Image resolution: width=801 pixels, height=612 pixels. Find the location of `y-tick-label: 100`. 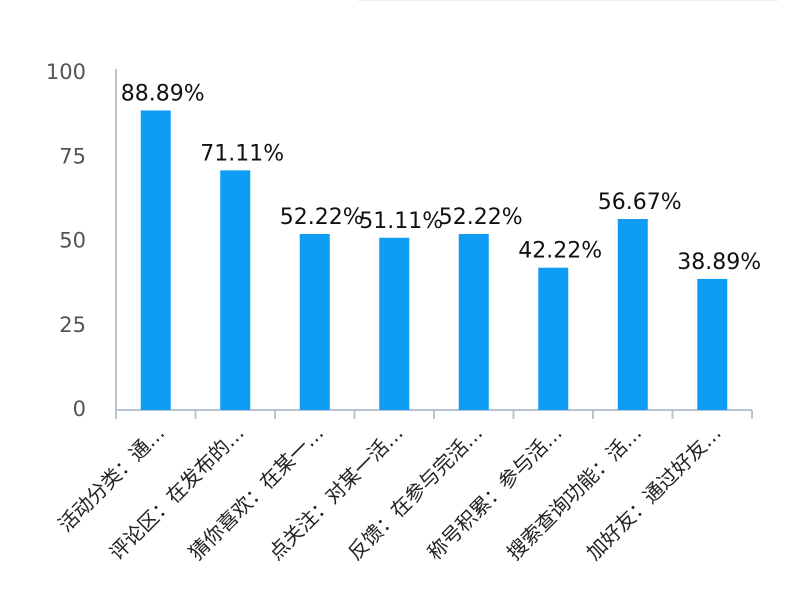

y-tick-label: 100 is located at coordinates (66, 72).